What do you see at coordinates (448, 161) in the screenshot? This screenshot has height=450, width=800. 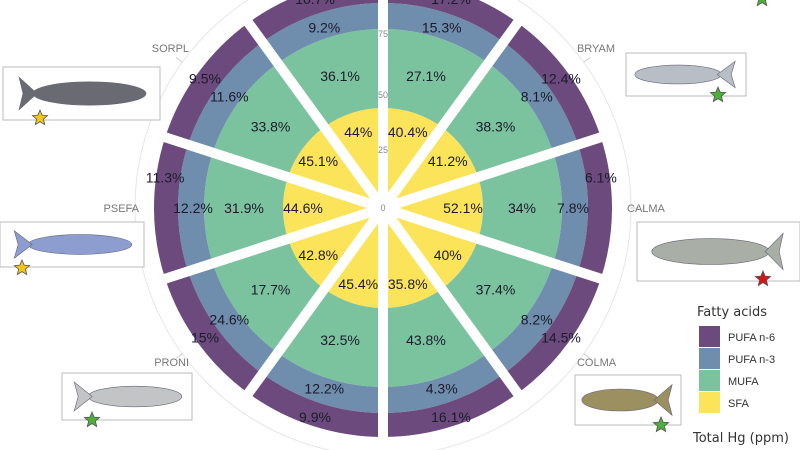 I see `data-label-sfa: 41.2%` at bounding box center [448, 161].